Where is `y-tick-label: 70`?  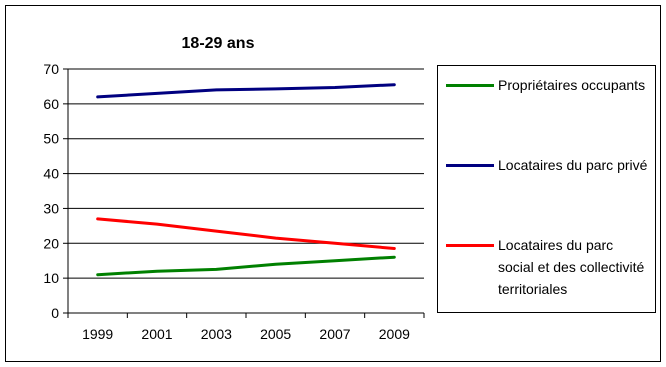 y-tick-label: 70 is located at coordinates (51, 69).